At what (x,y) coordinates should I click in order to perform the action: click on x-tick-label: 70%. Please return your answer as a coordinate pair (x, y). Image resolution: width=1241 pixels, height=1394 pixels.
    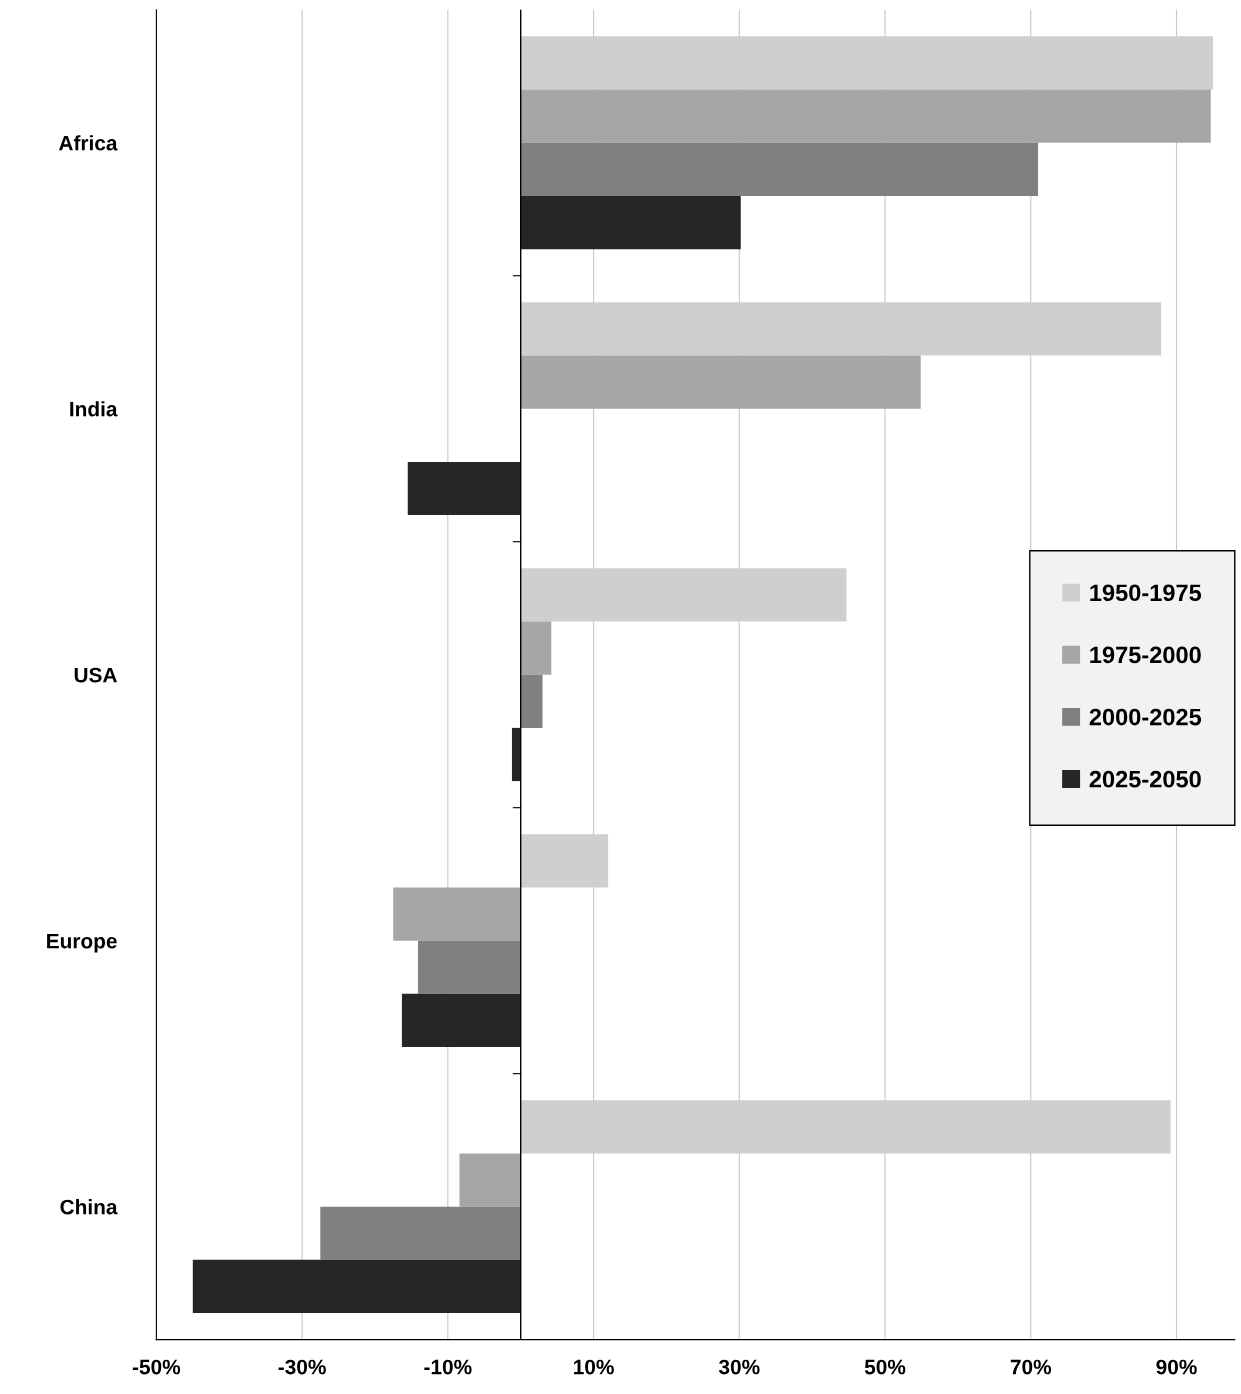
    Looking at the image, I should click on (1031, 1367).